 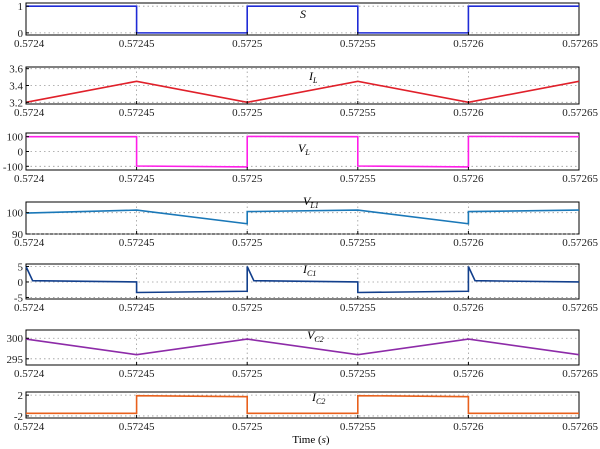 What do you see at coordinates (315, 336) in the screenshot?
I see `signal-label-VC2: VC2` at bounding box center [315, 336].